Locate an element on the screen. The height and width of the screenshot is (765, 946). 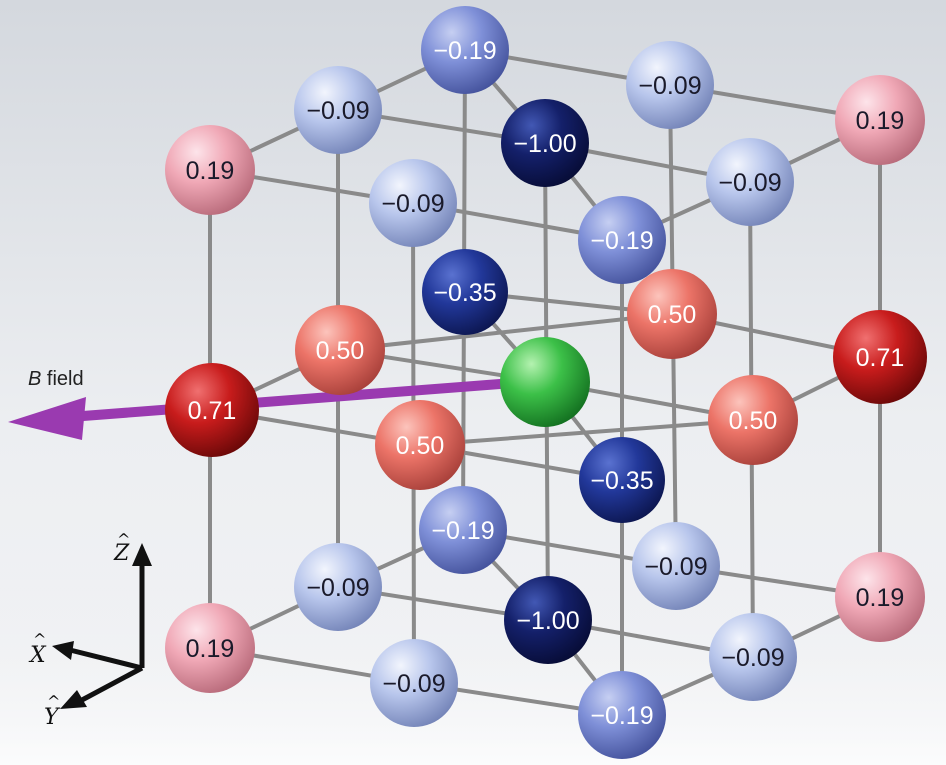
b-field-label: B field is located at coordinates (56, 379).